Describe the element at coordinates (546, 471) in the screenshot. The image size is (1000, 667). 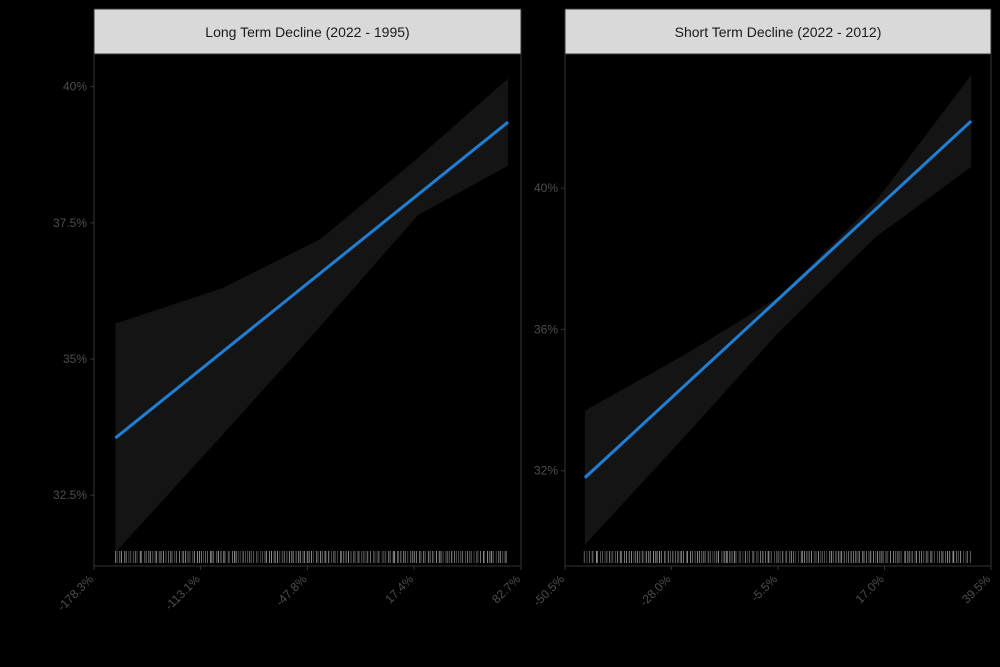
I see `y-tick-label: 32%` at that location.